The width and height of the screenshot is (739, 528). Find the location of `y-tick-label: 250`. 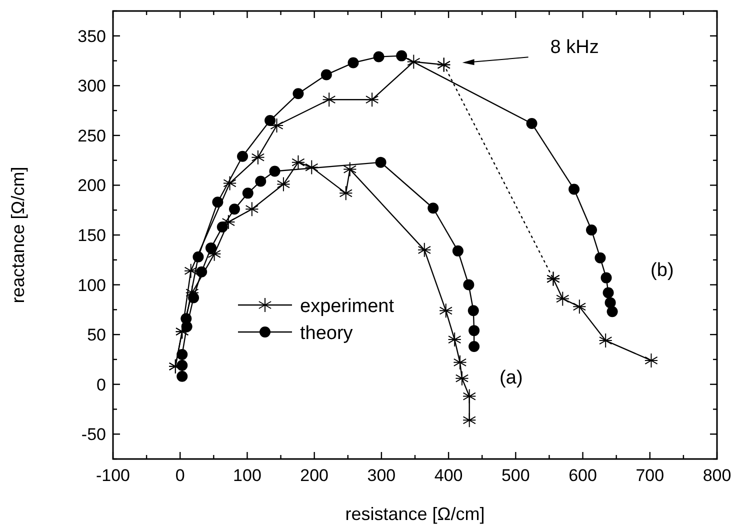

y-tick-label: 250 is located at coordinates (92, 136).